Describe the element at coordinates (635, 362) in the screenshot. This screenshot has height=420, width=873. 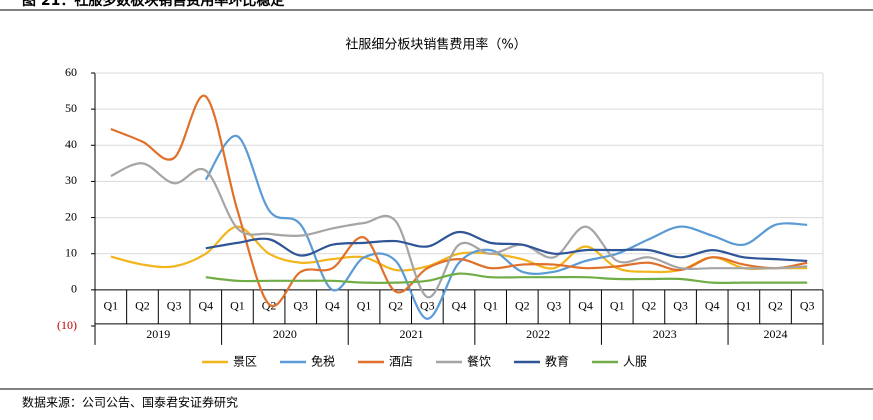
I see `legend-label: 人服` at that location.